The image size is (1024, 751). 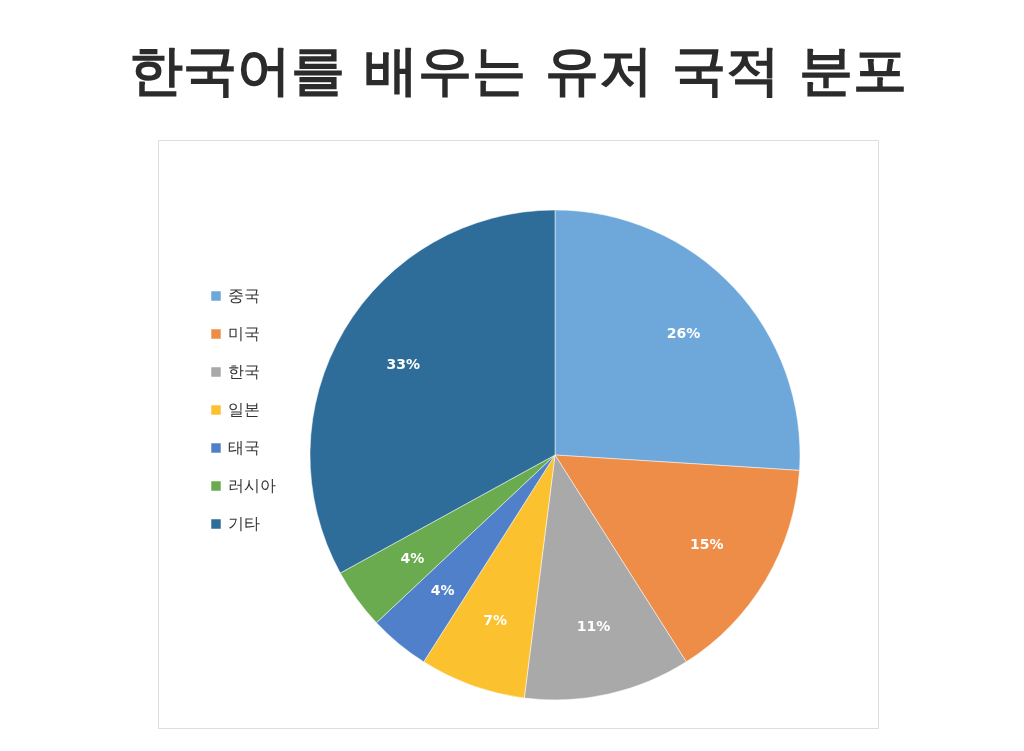 I want to click on legend-label: 러시아, so click(x=252, y=485).